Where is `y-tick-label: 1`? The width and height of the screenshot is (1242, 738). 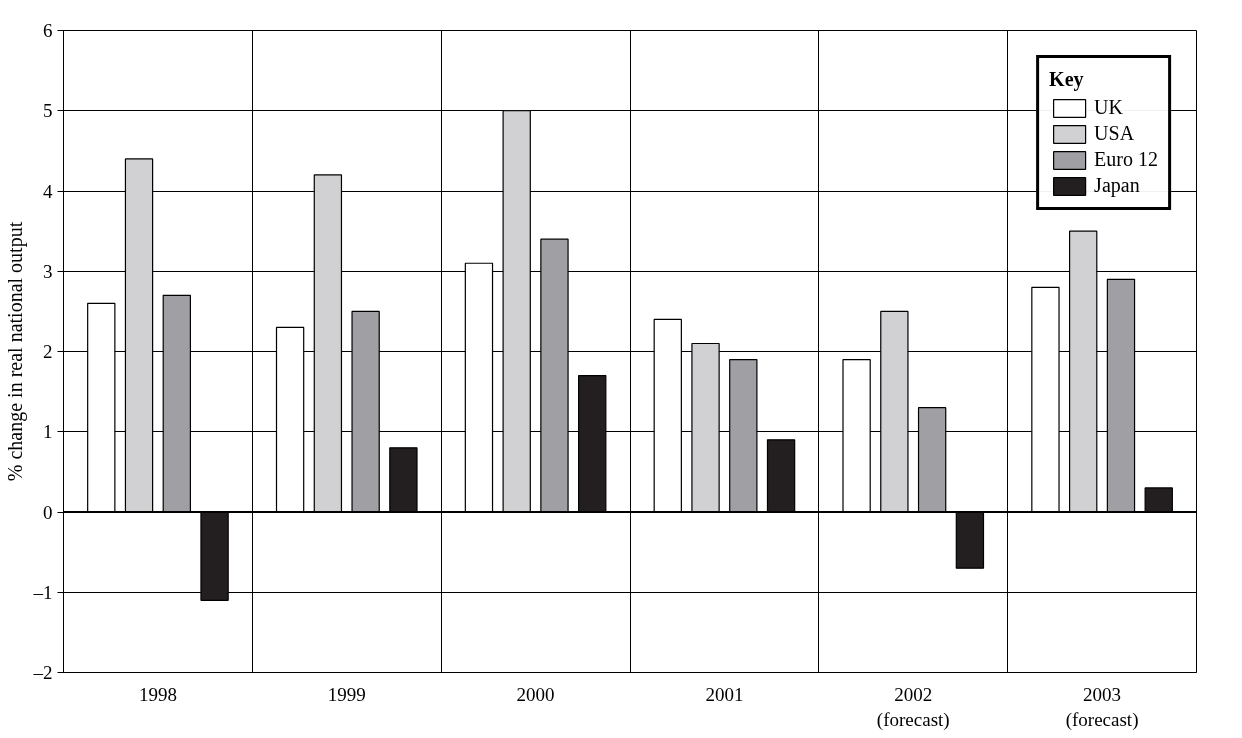
y-tick-label: 1 is located at coordinates (48, 432).